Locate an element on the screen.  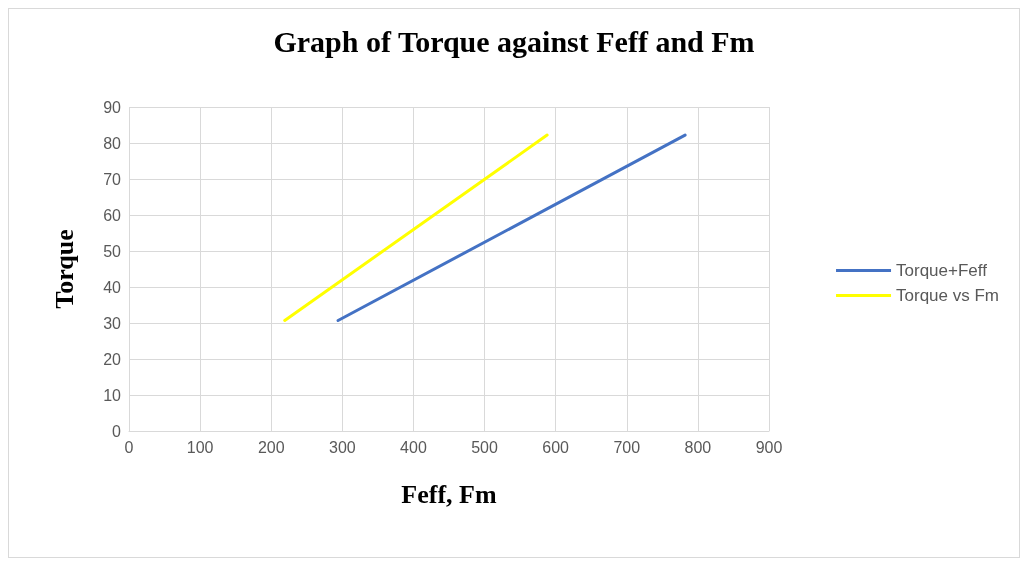
x-tick-label: 800 is located at coordinates (698, 447).